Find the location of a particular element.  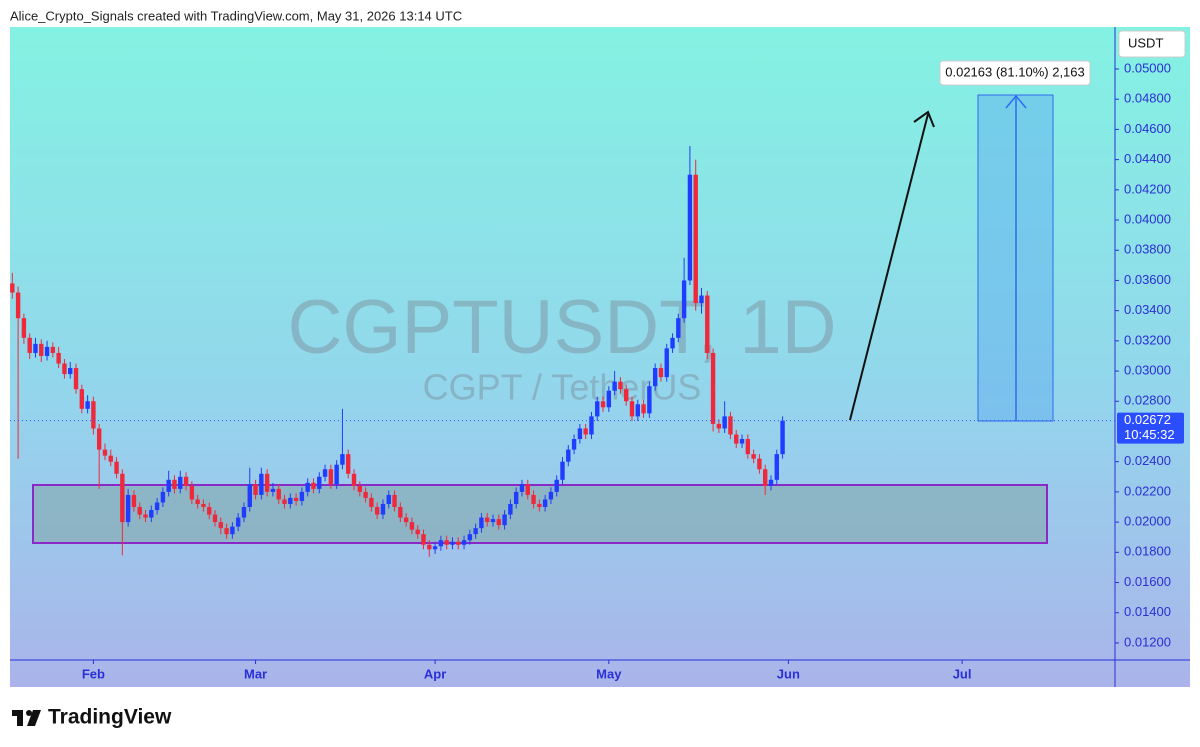

y-tick-label: 0.01200 is located at coordinates (1147, 641).